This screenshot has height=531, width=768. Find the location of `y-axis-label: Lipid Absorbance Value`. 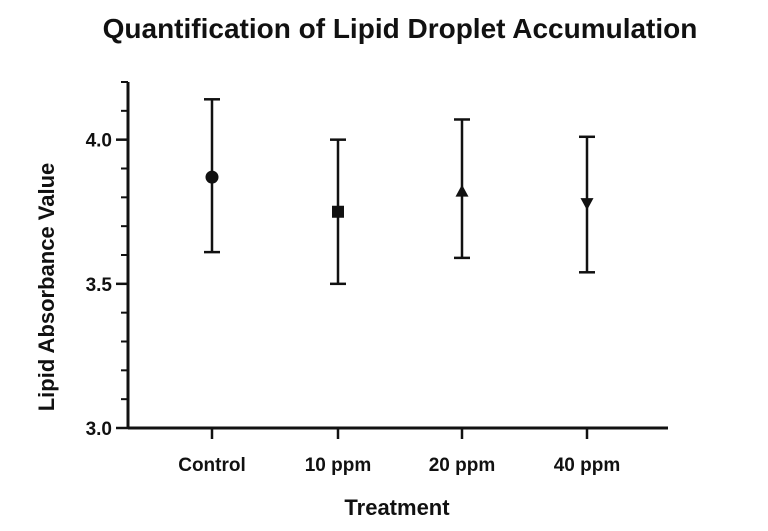

y-axis-label: Lipid Absorbance Value is located at coordinates (46, 287).